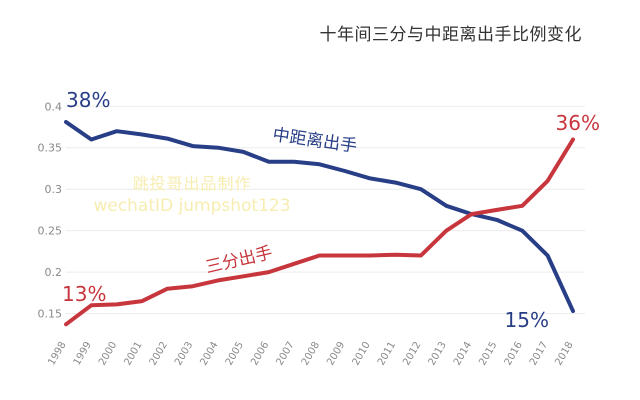 Image resolution: width=640 pixels, height=400 pixels. What do you see at coordinates (578, 123) in the screenshot?
I see `data-label: 36%` at bounding box center [578, 123].